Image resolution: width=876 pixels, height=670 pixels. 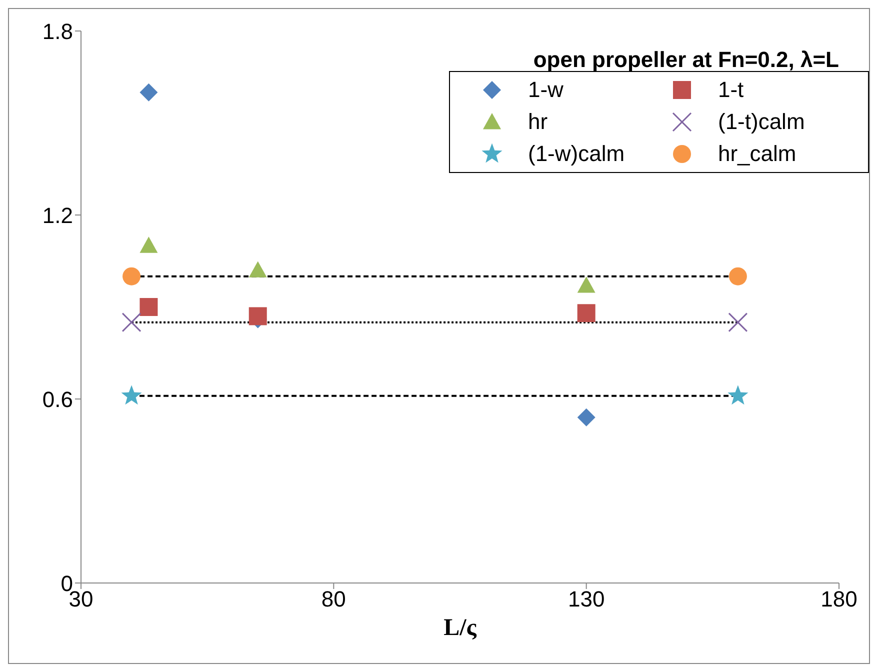 What do you see at coordinates (586, 599) in the screenshot?
I see `x-tick-label: 130` at bounding box center [586, 599].